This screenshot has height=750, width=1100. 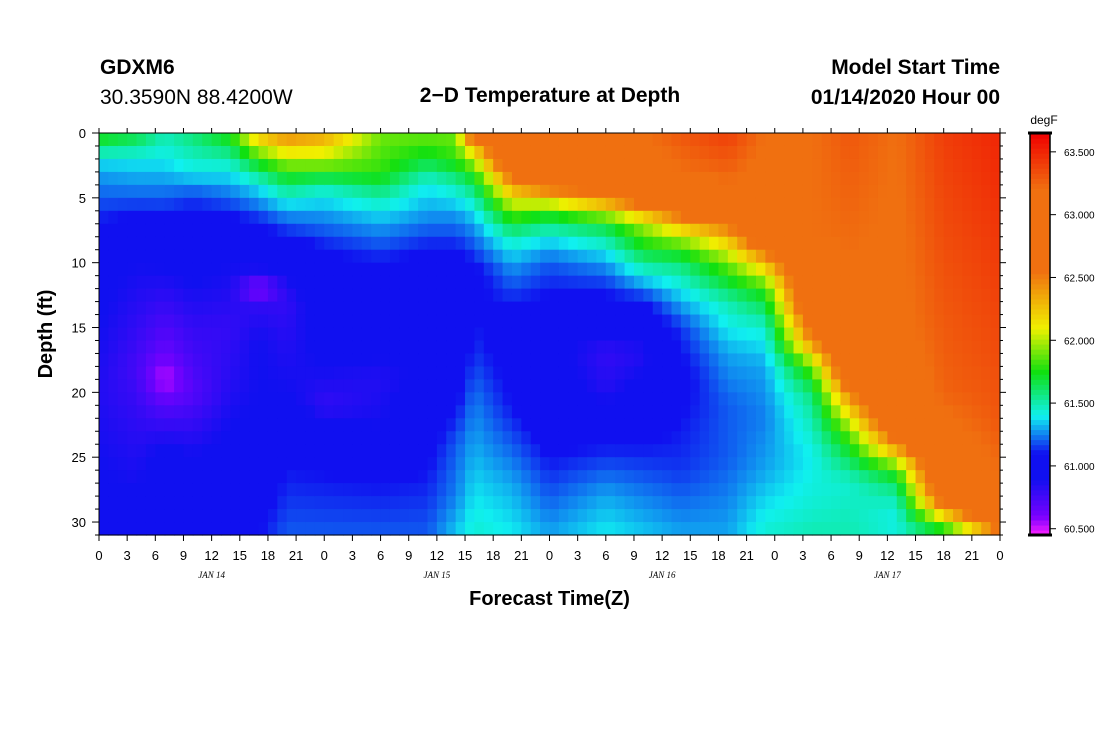 I want to click on x-tick-label: 12, so click(x=211, y=555).